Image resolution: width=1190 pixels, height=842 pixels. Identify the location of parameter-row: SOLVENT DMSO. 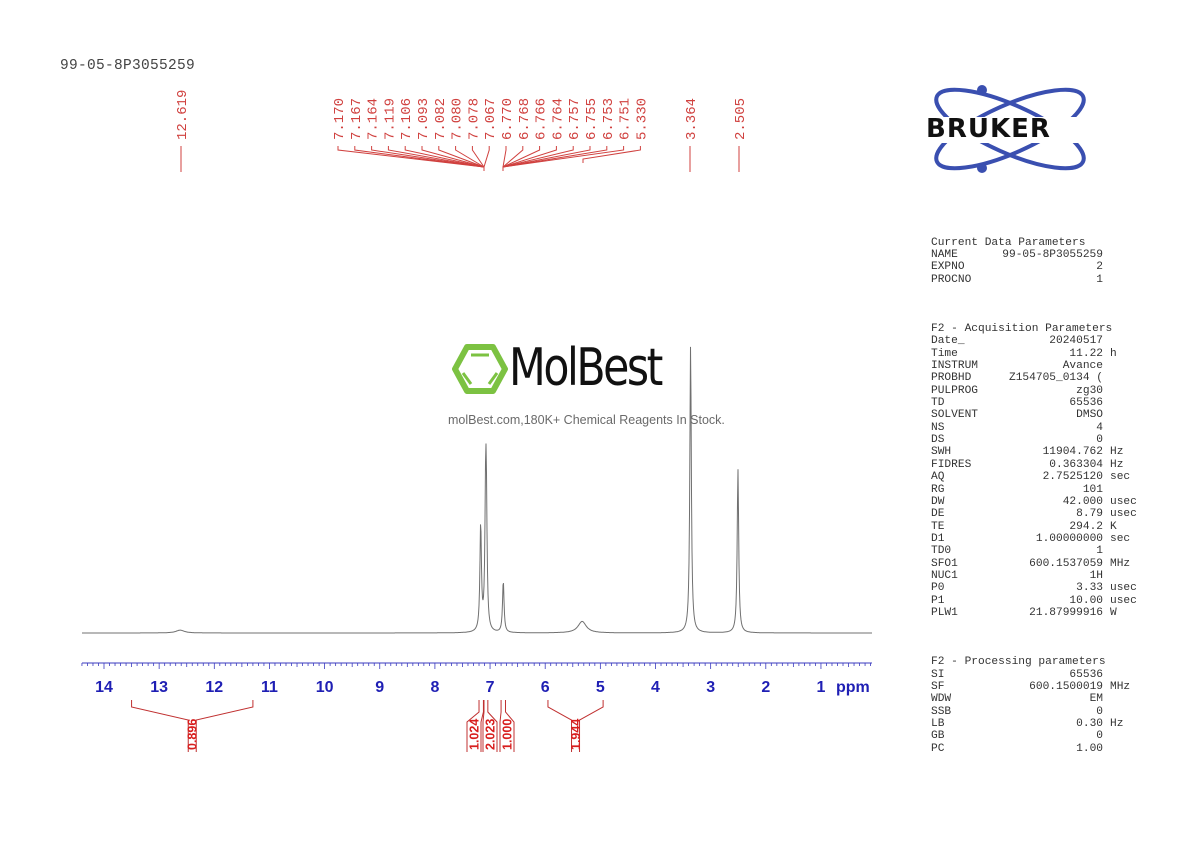
(1034, 415).